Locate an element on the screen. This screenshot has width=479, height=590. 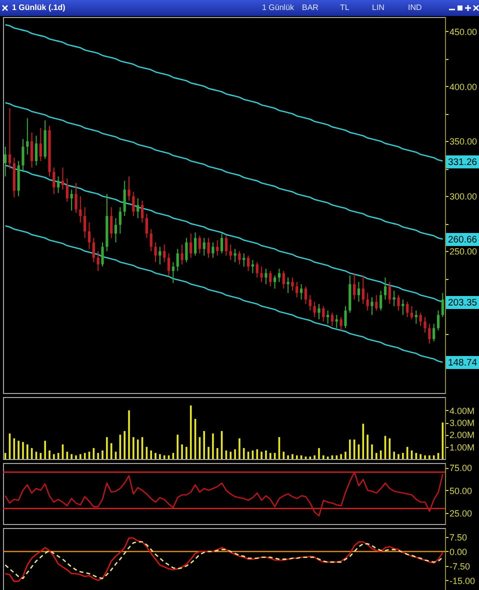
y-tick-label: 350.00 is located at coordinates (464, 141).